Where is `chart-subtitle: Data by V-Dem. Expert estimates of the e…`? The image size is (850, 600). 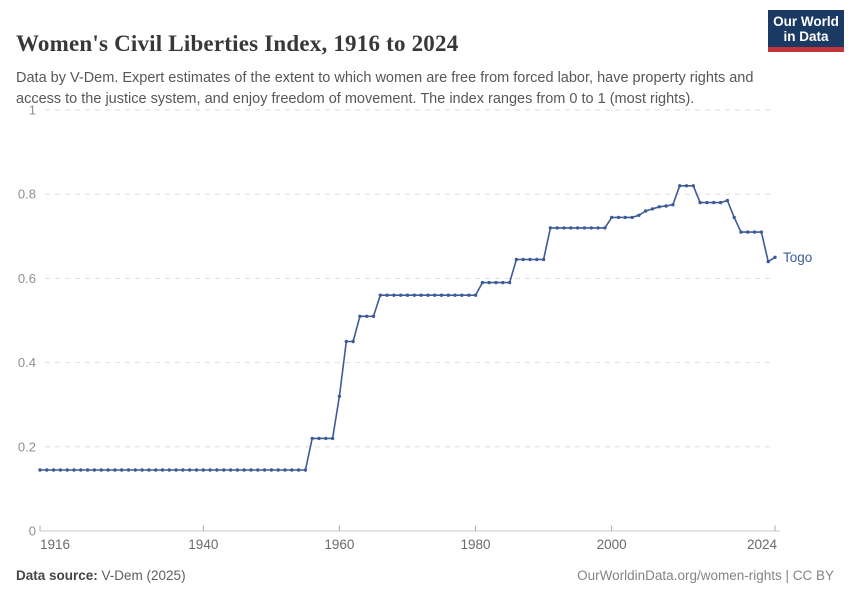
chart-subtitle: Data by V-Dem. Expert estimates of the e… is located at coordinates (385, 88).